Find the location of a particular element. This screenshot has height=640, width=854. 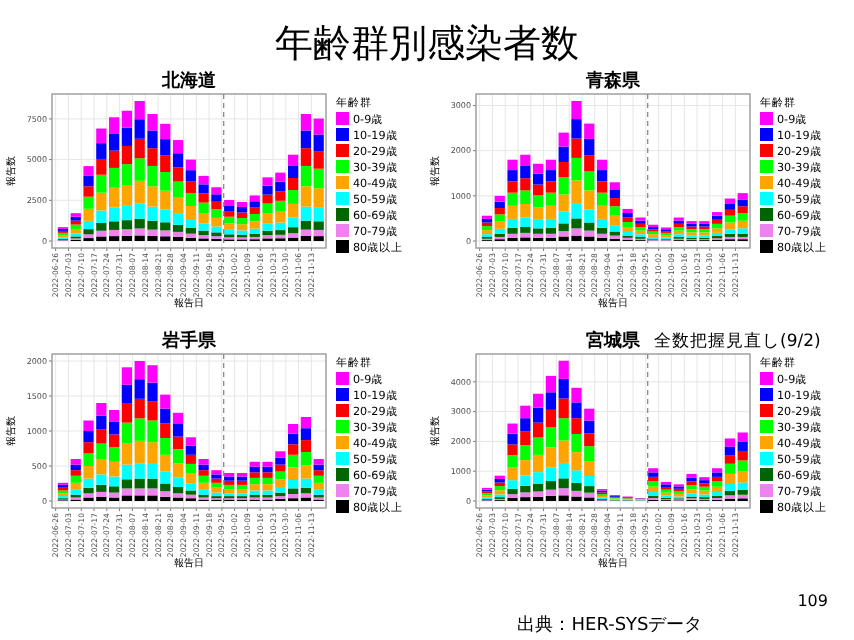

text: 全数把握見直し(9/2) is located at coordinates (737, 341).